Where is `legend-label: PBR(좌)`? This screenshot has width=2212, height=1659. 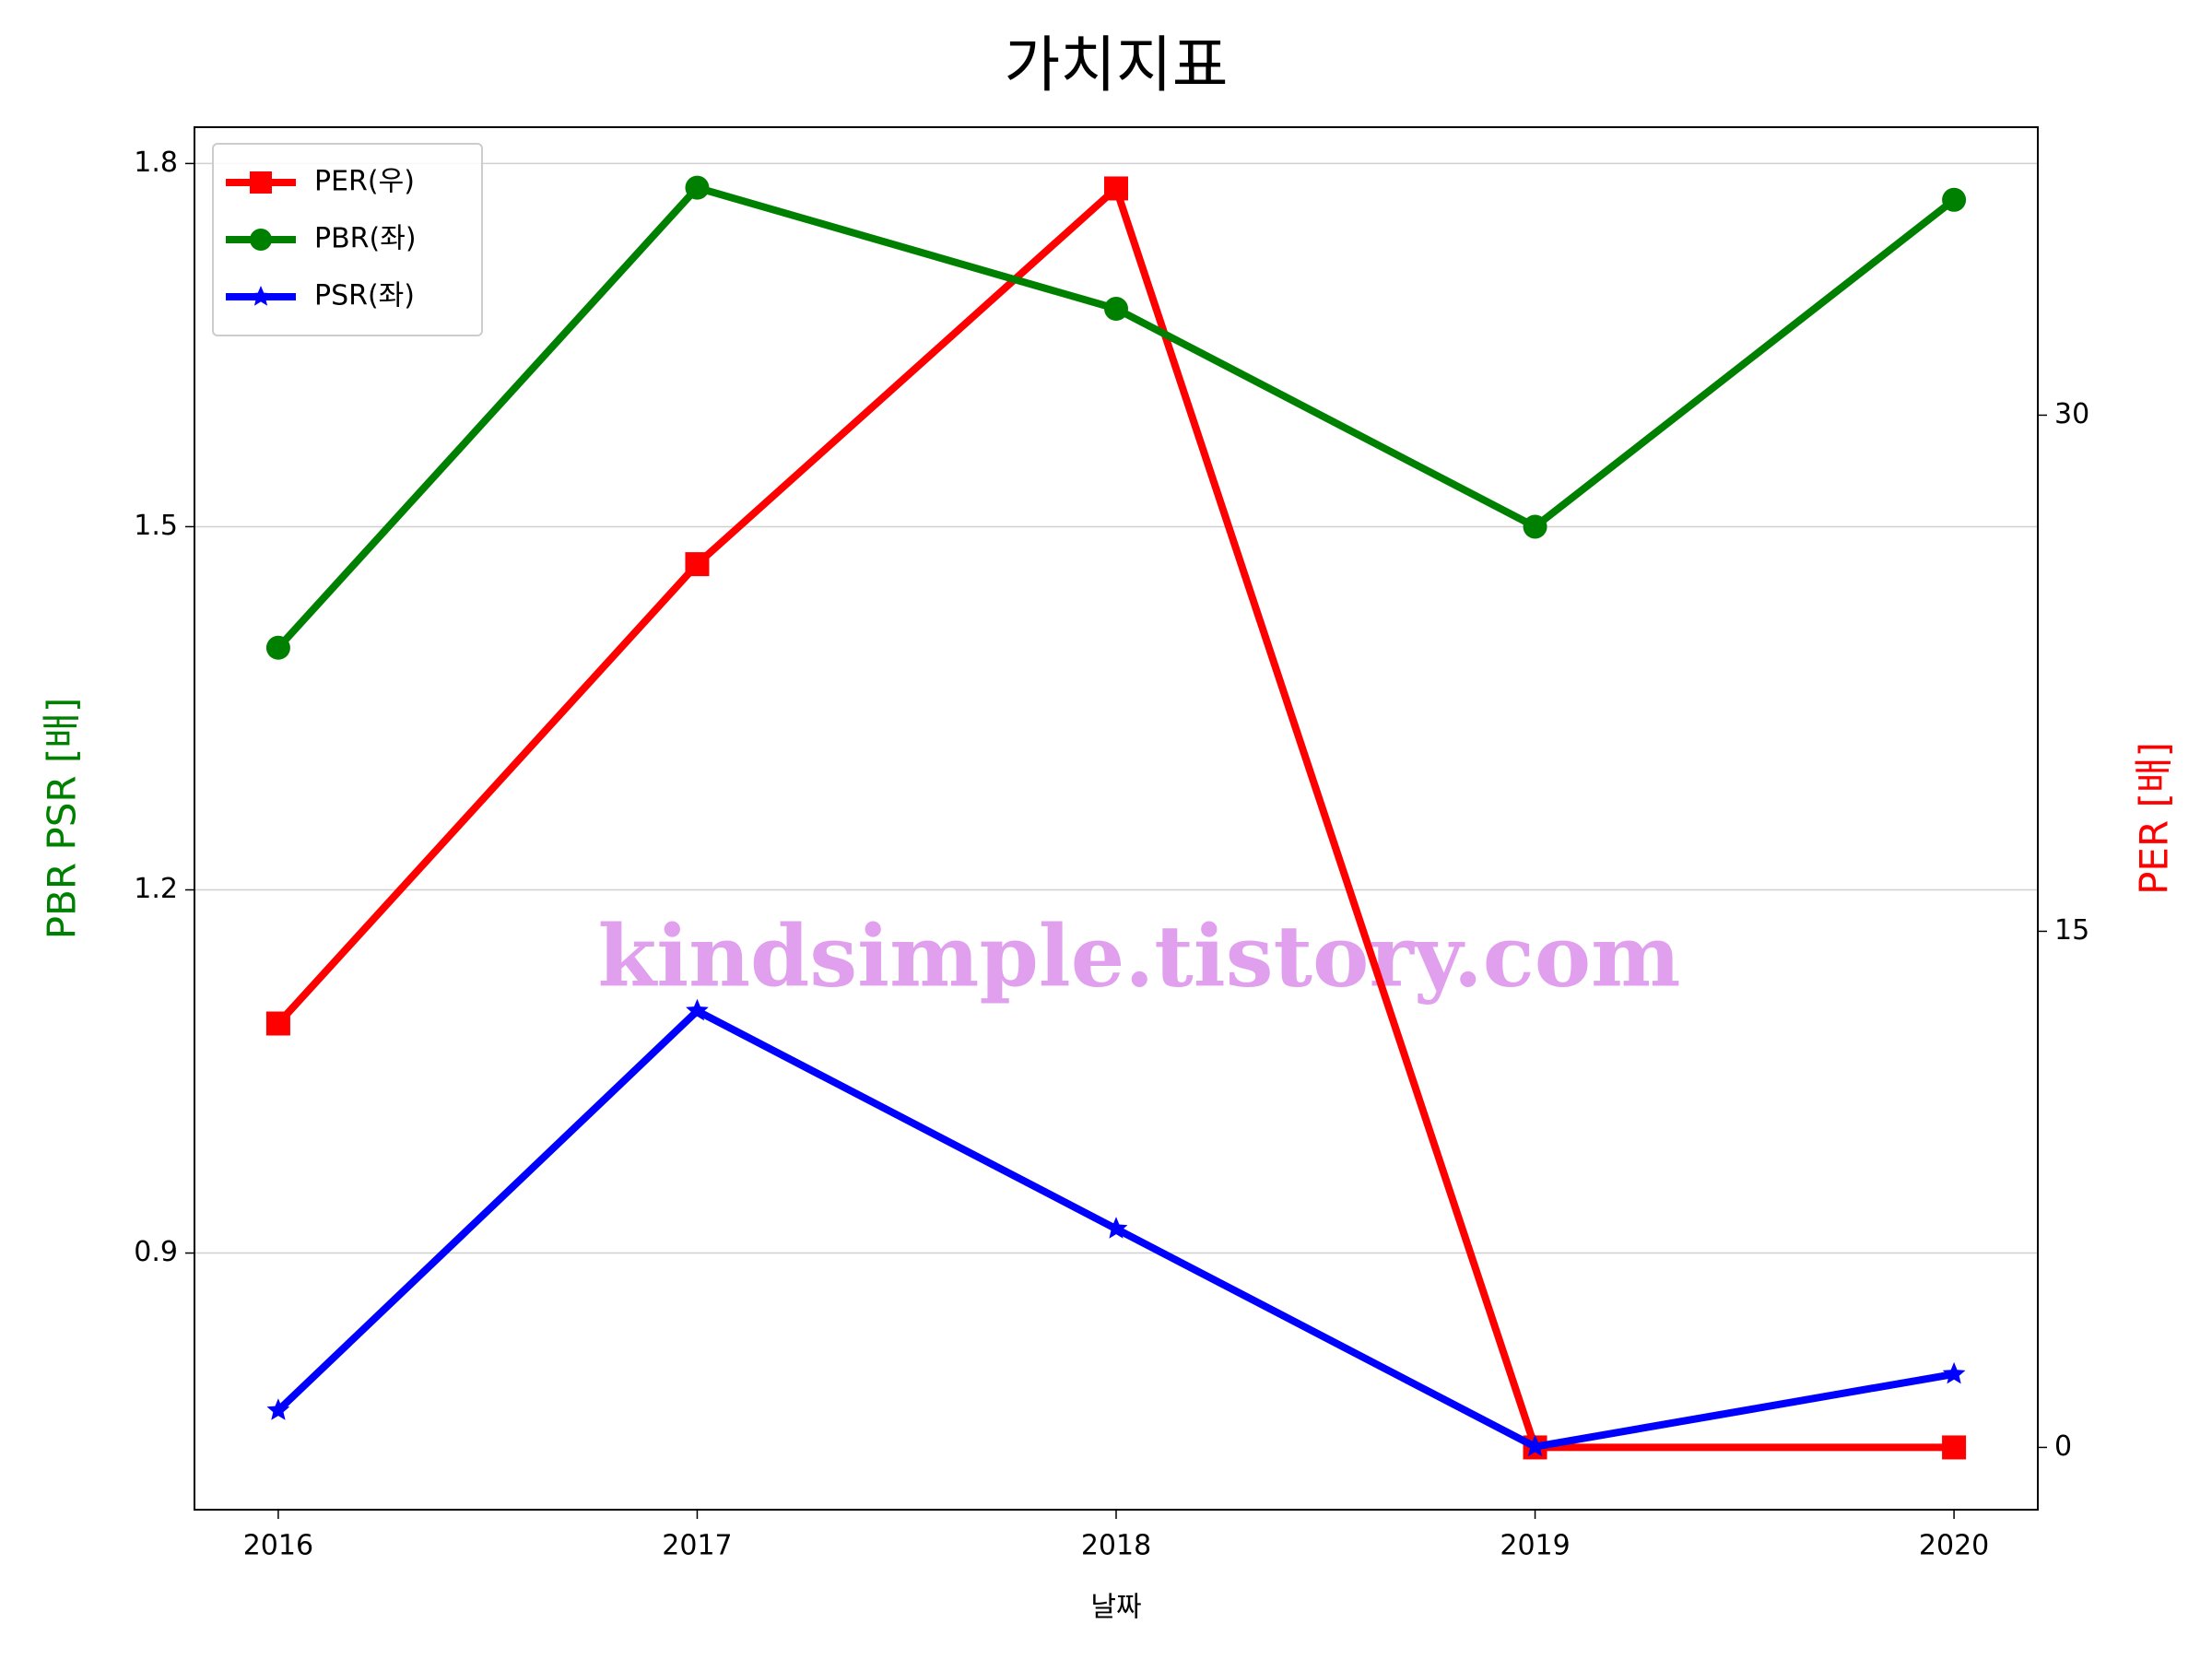
legend-label: PBR(좌) is located at coordinates (365, 239).